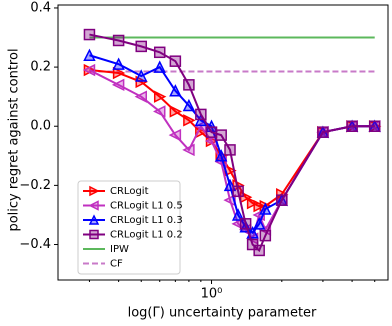 Image resolution: width=392 pixels, height=326 pixels. What do you see at coordinates (146, 235) in the screenshot?
I see `legend-label: CRLogit L1 0.2` at bounding box center [146, 235].